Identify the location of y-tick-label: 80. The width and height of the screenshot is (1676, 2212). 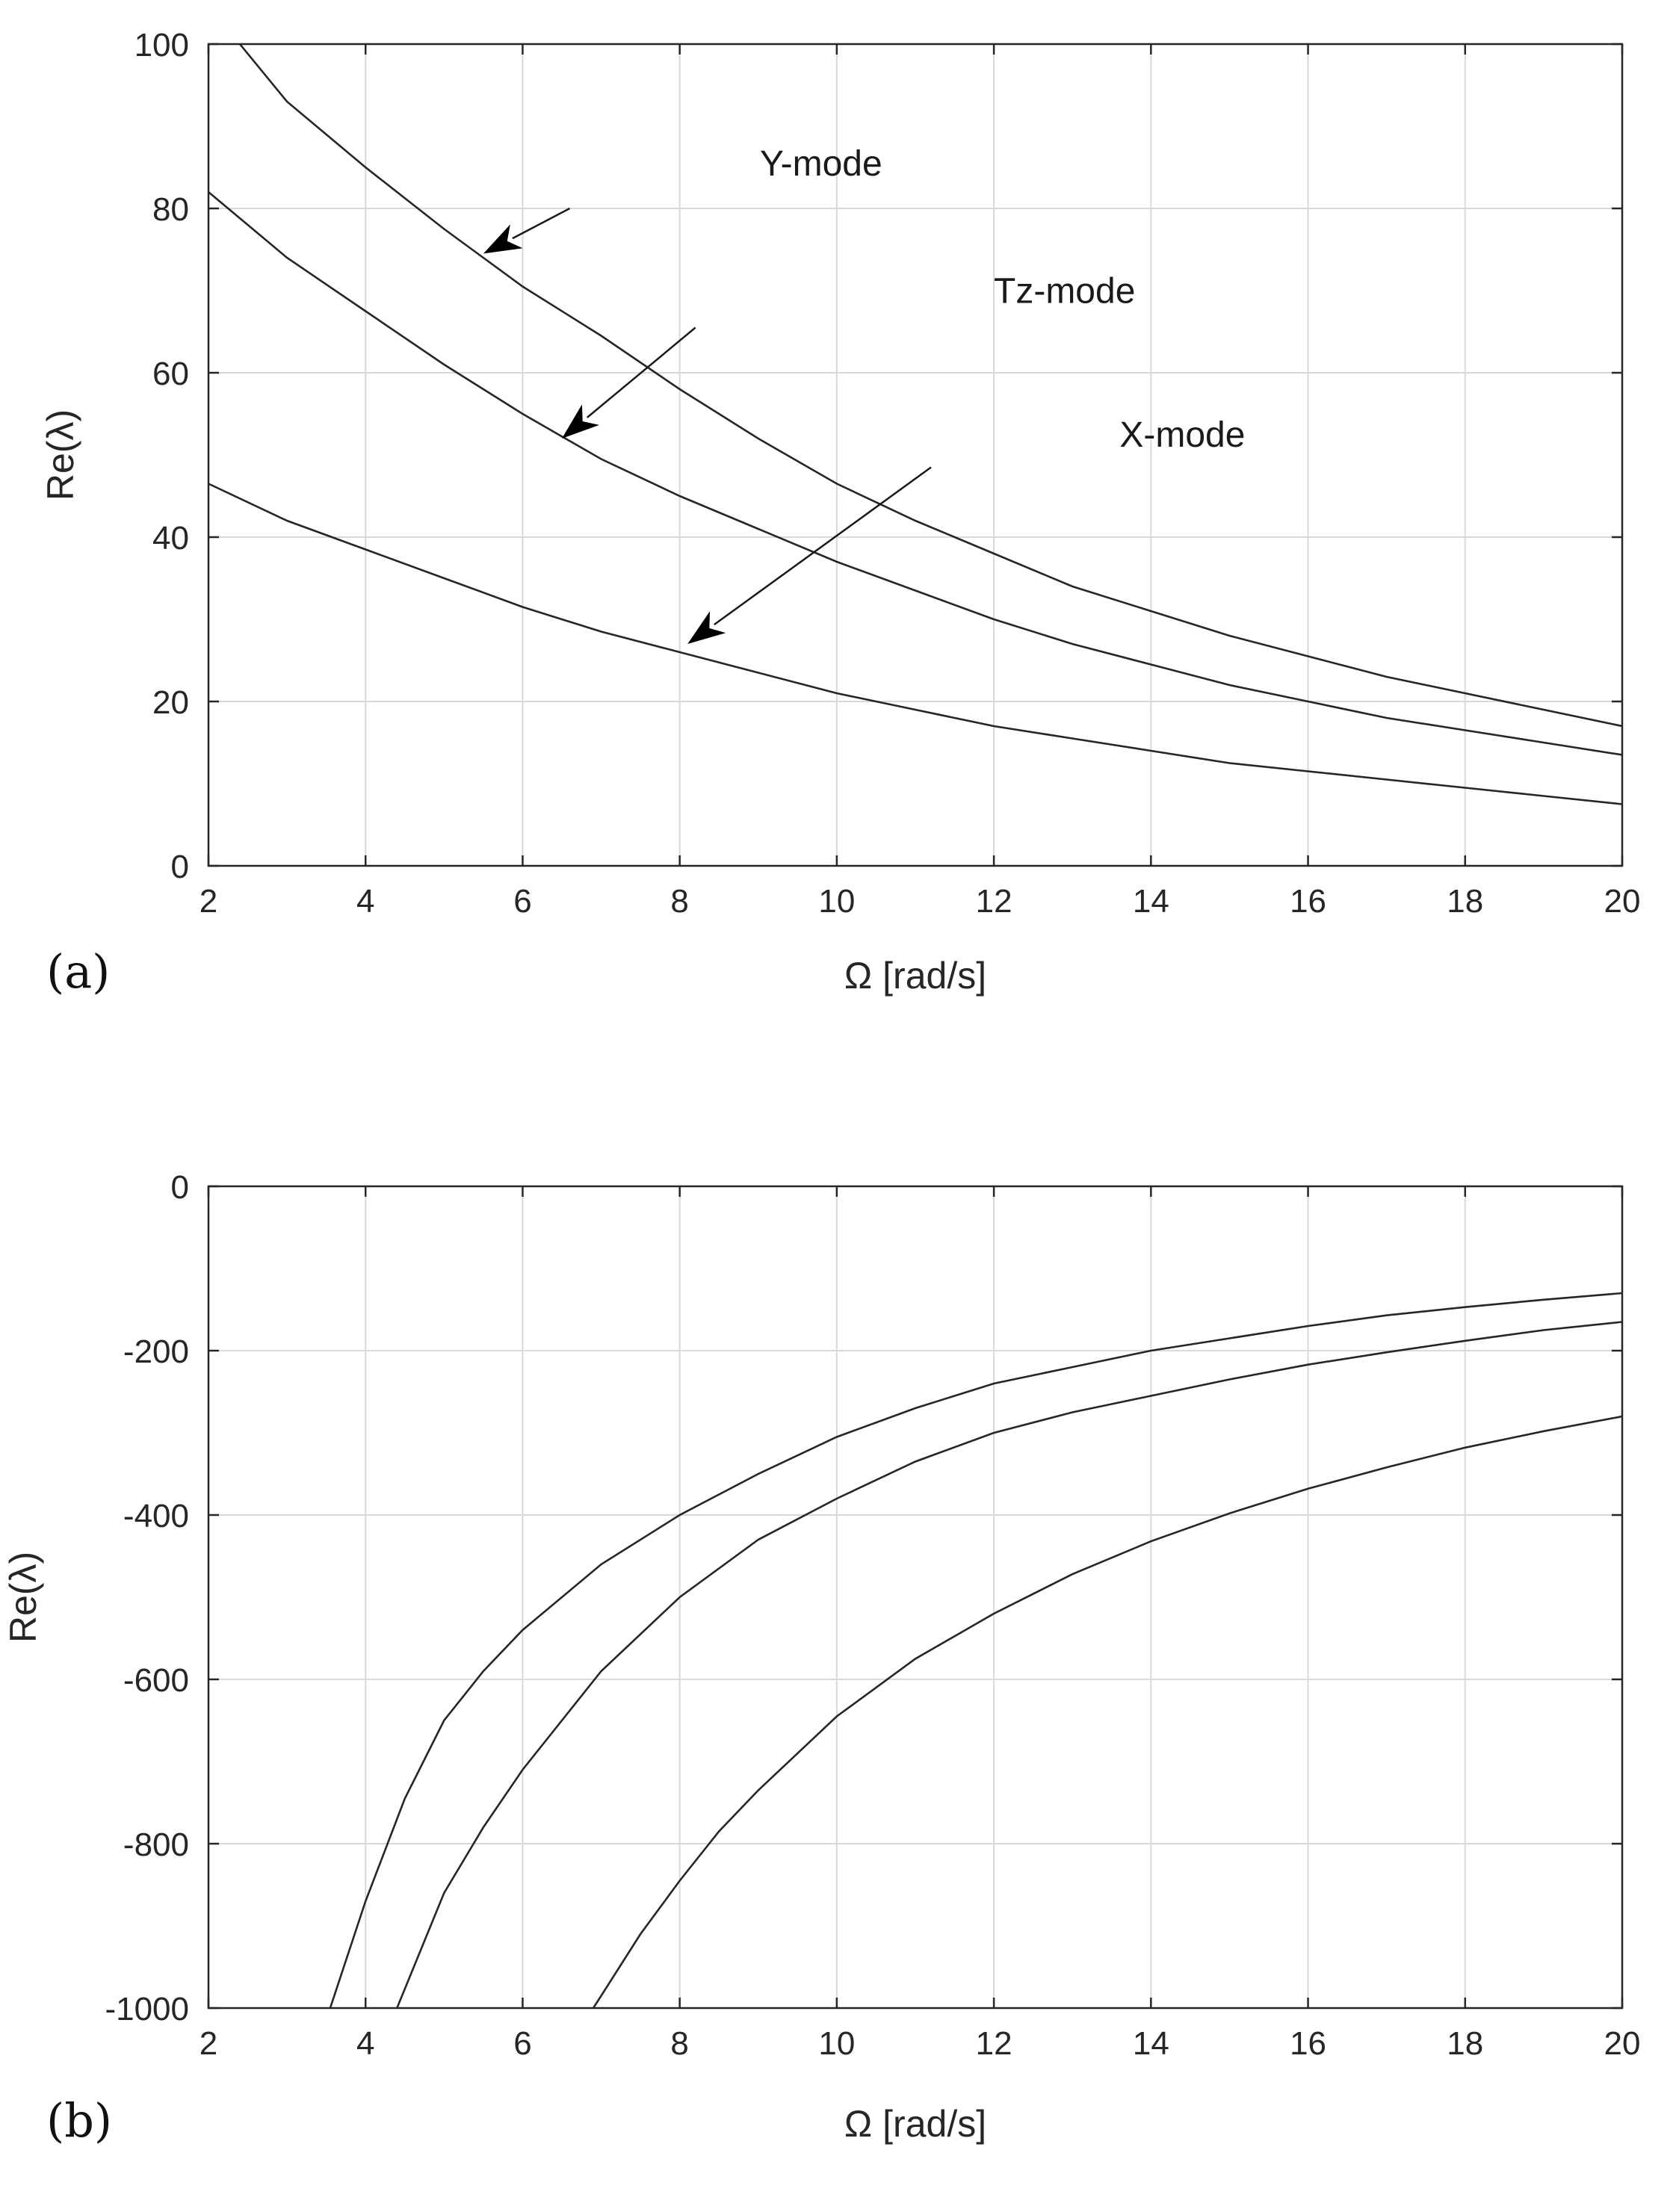
(170, 209).